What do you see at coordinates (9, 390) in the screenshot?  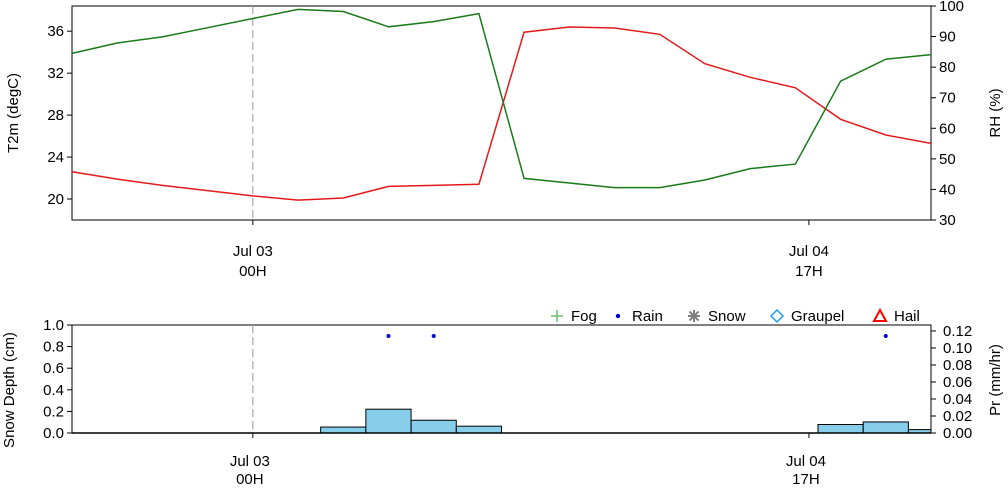 I see `bottom-left-axis-label: Snow Depth (cm)` at bounding box center [9, 390].